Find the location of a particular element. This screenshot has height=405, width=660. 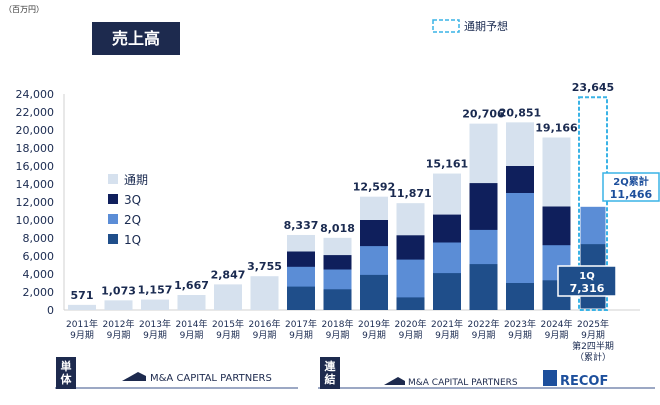

recof-logo-text: RECOF is located at coordinates (584, 381).